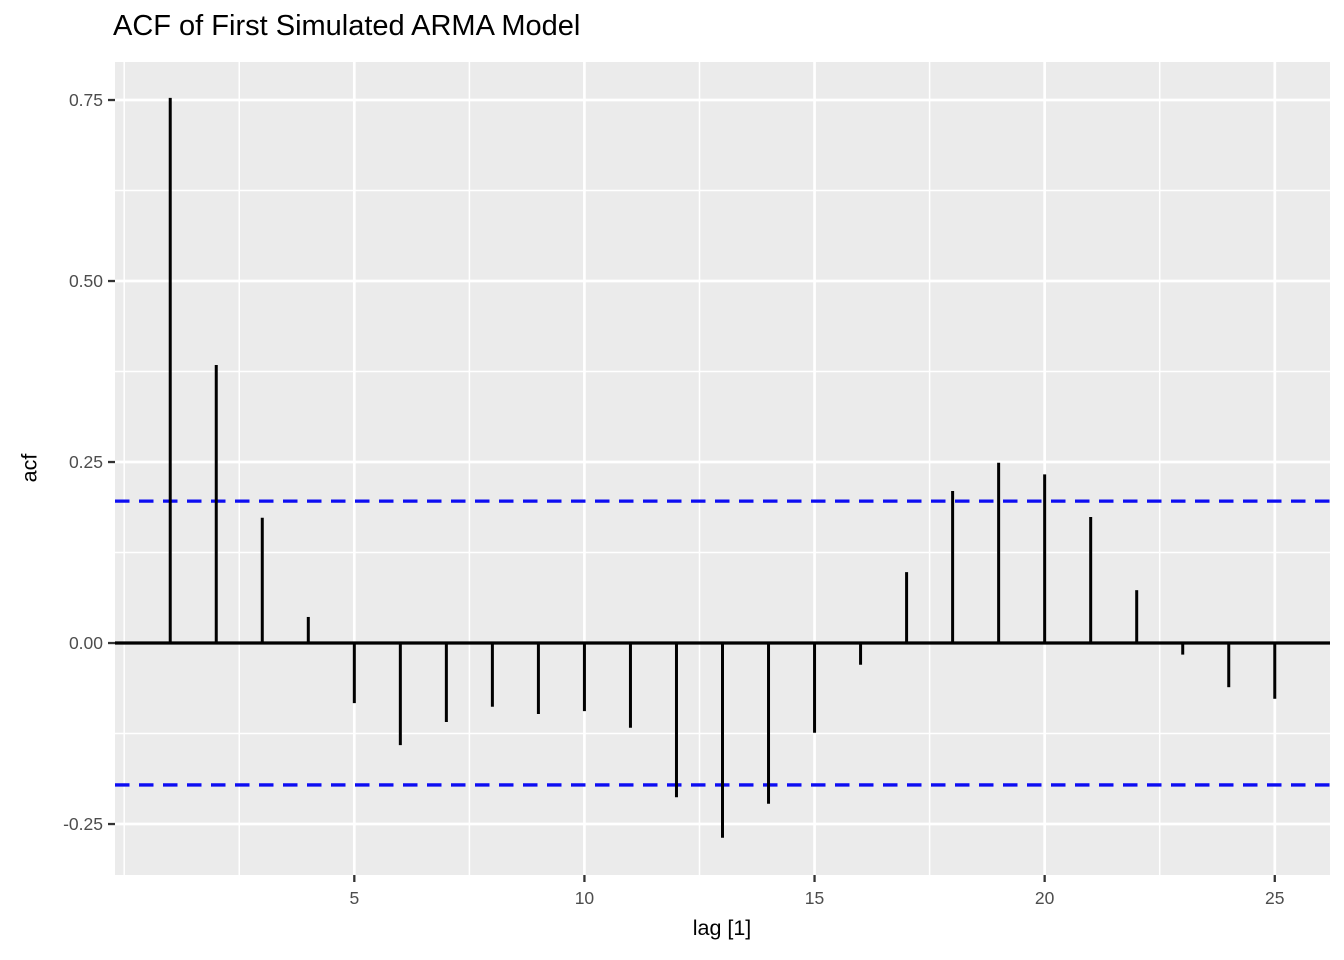  I want to click on x-tick-label: 10, so click(585, 898).